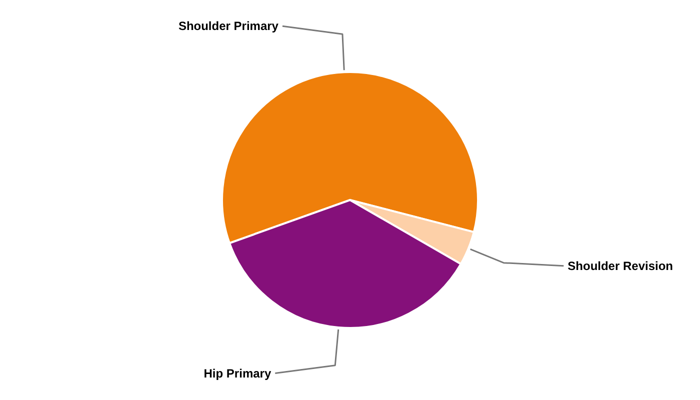 The height and width of the screenshot is (400, 700). Describe the element at coordinates (228, 26) in the screenshot. I see `slice-label: Shoulder Primary` at that location.